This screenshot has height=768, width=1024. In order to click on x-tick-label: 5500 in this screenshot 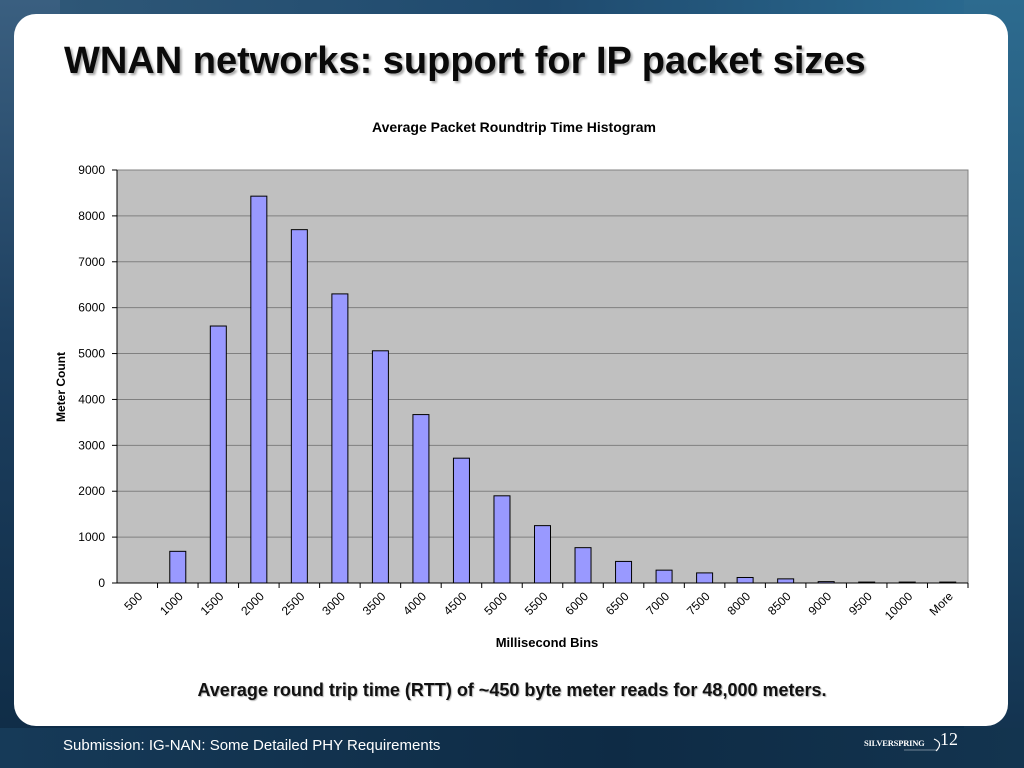, I will do `click(536, 603)`.